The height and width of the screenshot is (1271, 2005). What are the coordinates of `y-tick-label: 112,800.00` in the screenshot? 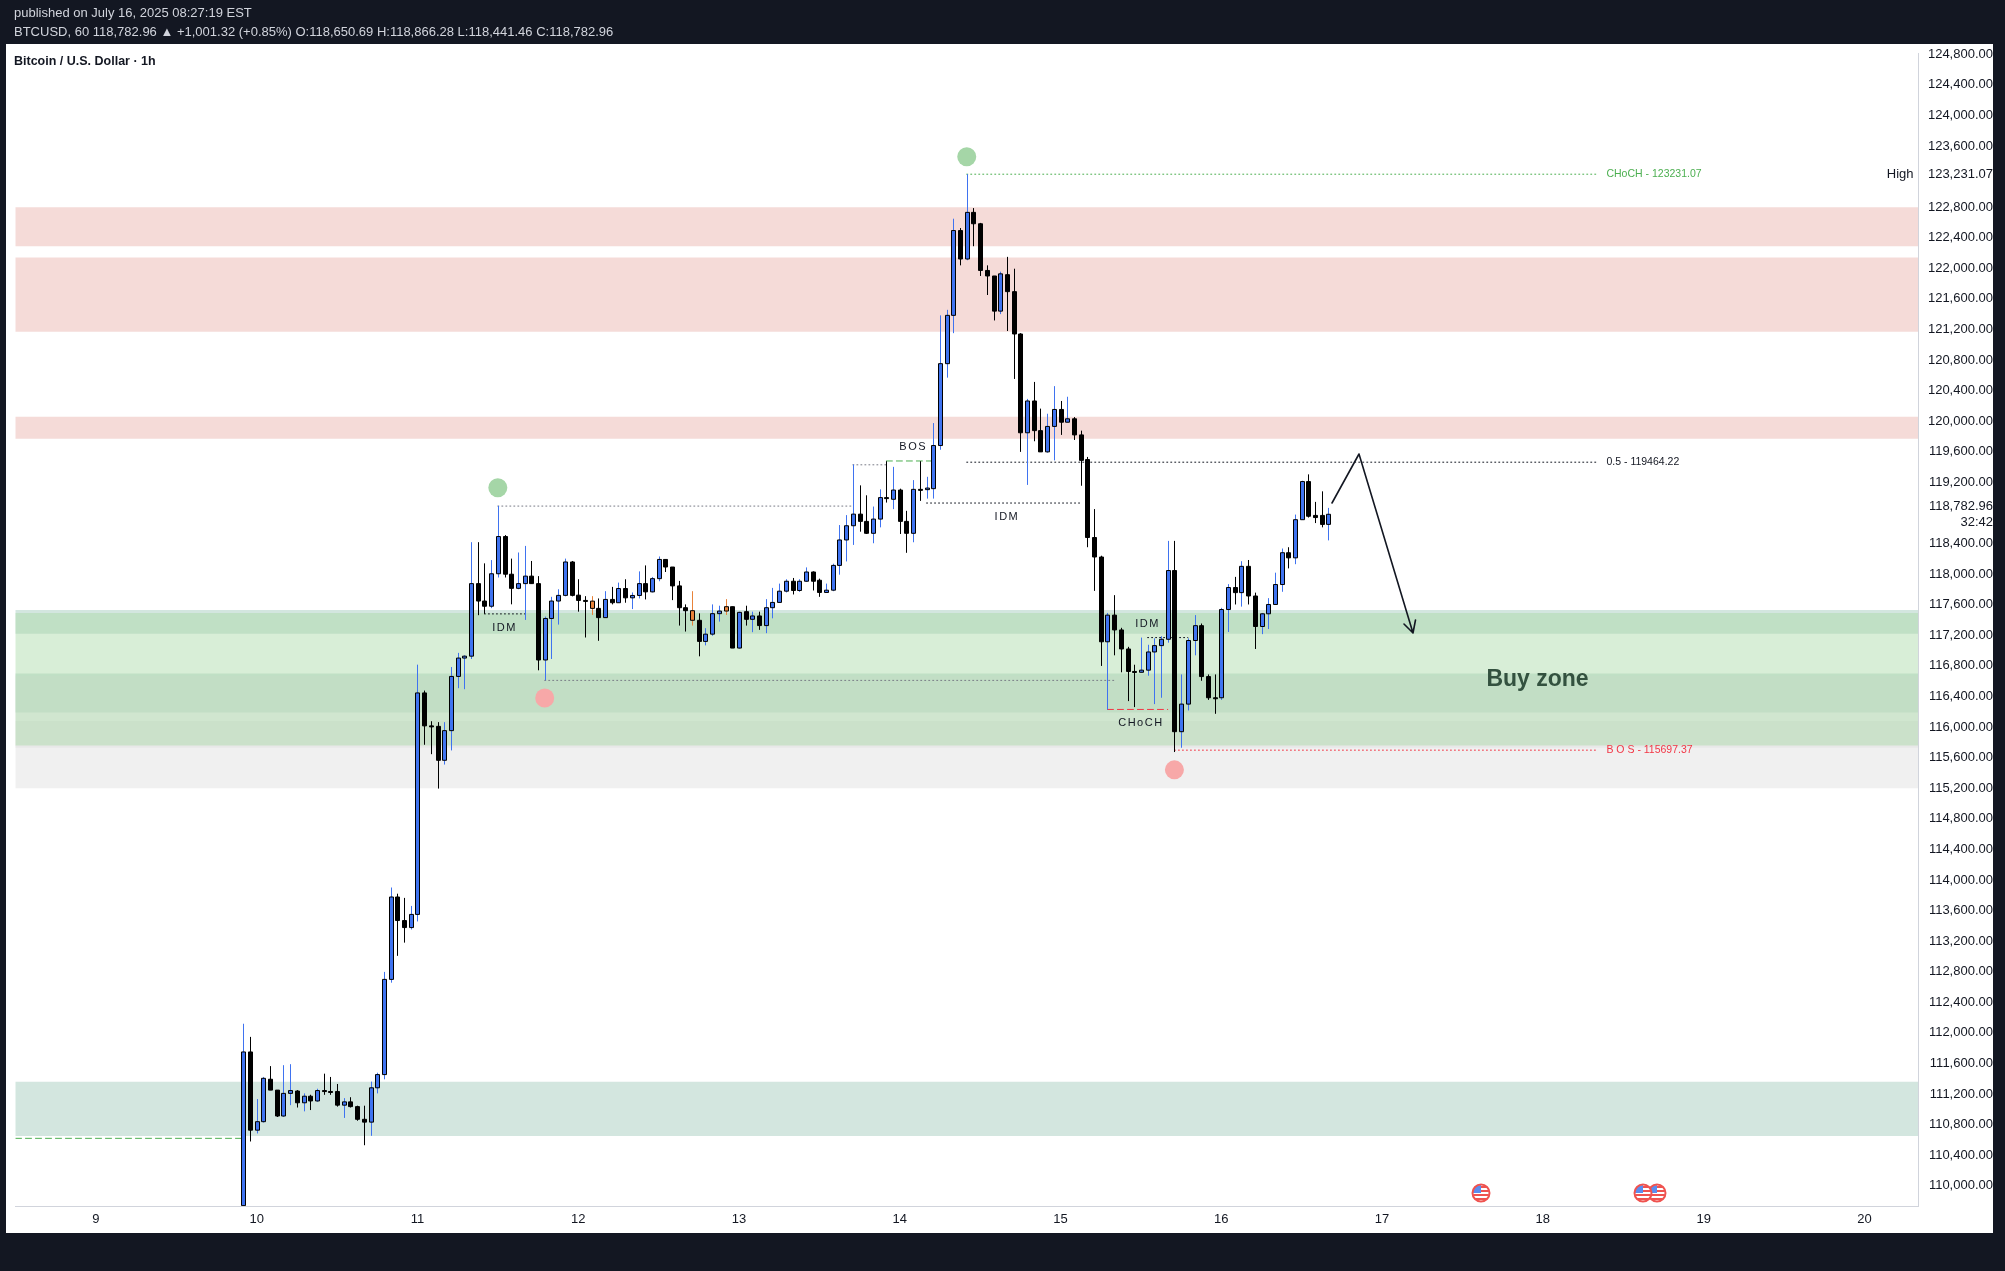 It's located at (1960, 971).